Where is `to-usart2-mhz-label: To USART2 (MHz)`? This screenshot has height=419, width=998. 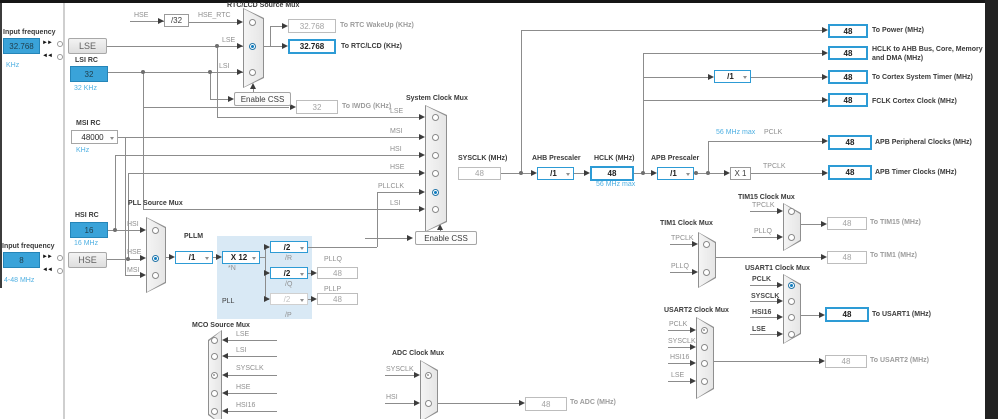
to-usart2-mhz-label: To USART2 (MHz) is located at coordinates (899, 360).